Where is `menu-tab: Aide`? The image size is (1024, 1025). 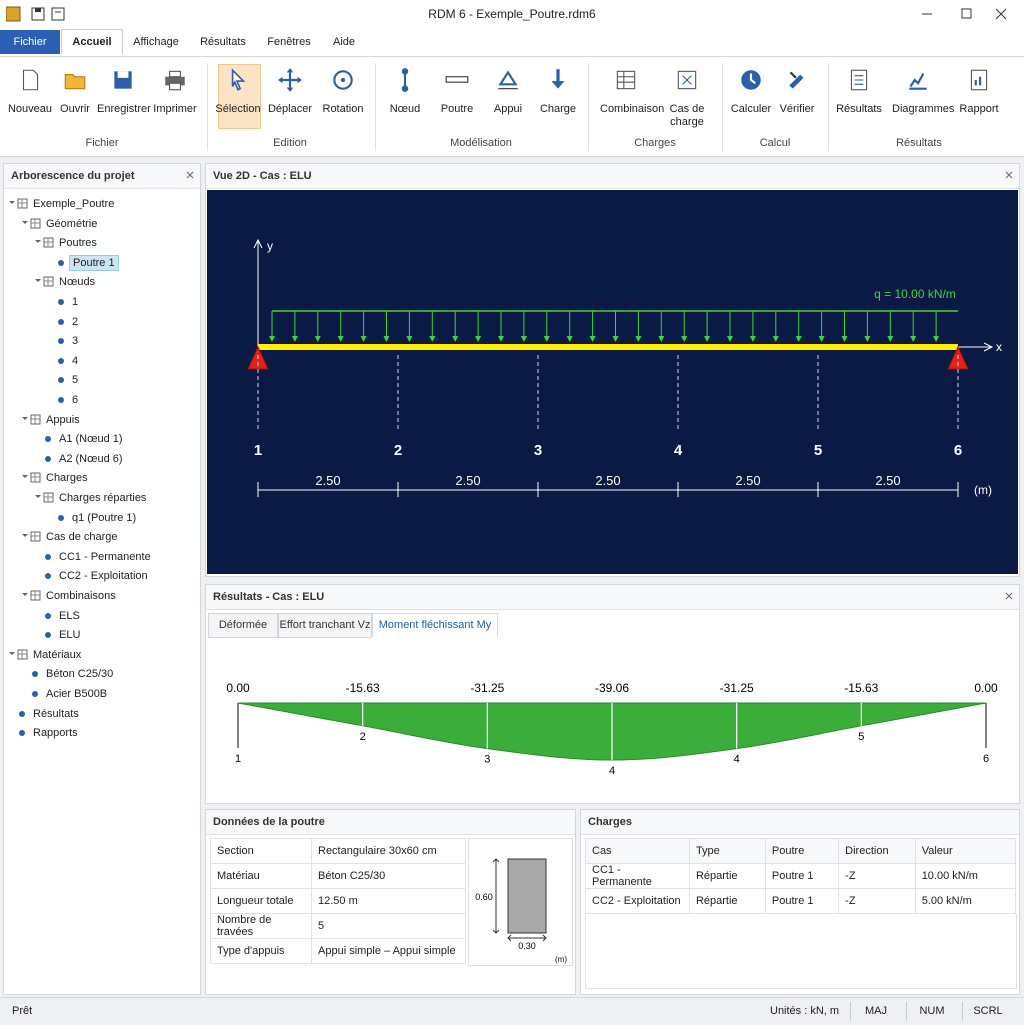 menu-tab: Aide is located at coordinates (344, 42).